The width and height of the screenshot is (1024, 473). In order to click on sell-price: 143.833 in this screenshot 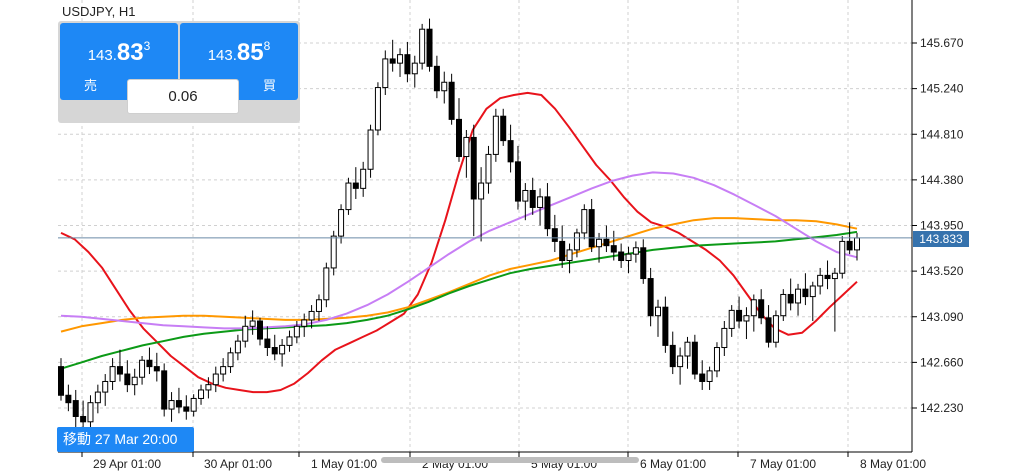, I will do `click(119, 53)`.